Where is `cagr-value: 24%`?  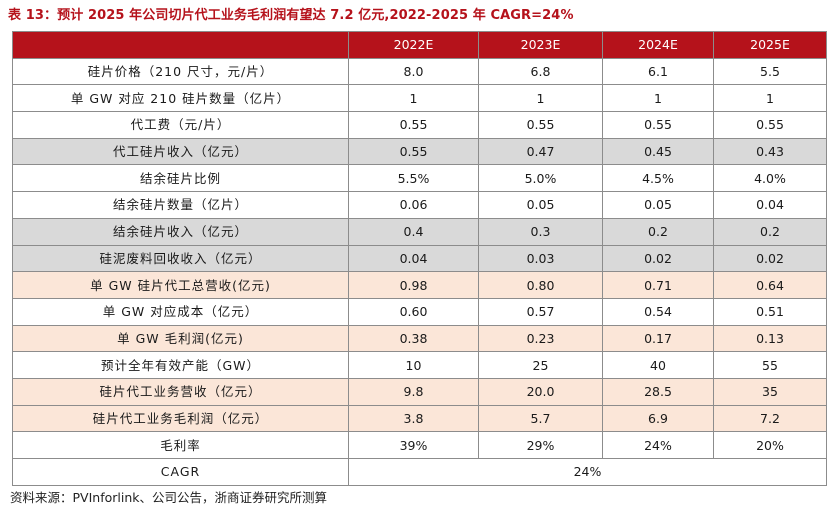
cagr-value: 24% is located at coordinates (587, 472).